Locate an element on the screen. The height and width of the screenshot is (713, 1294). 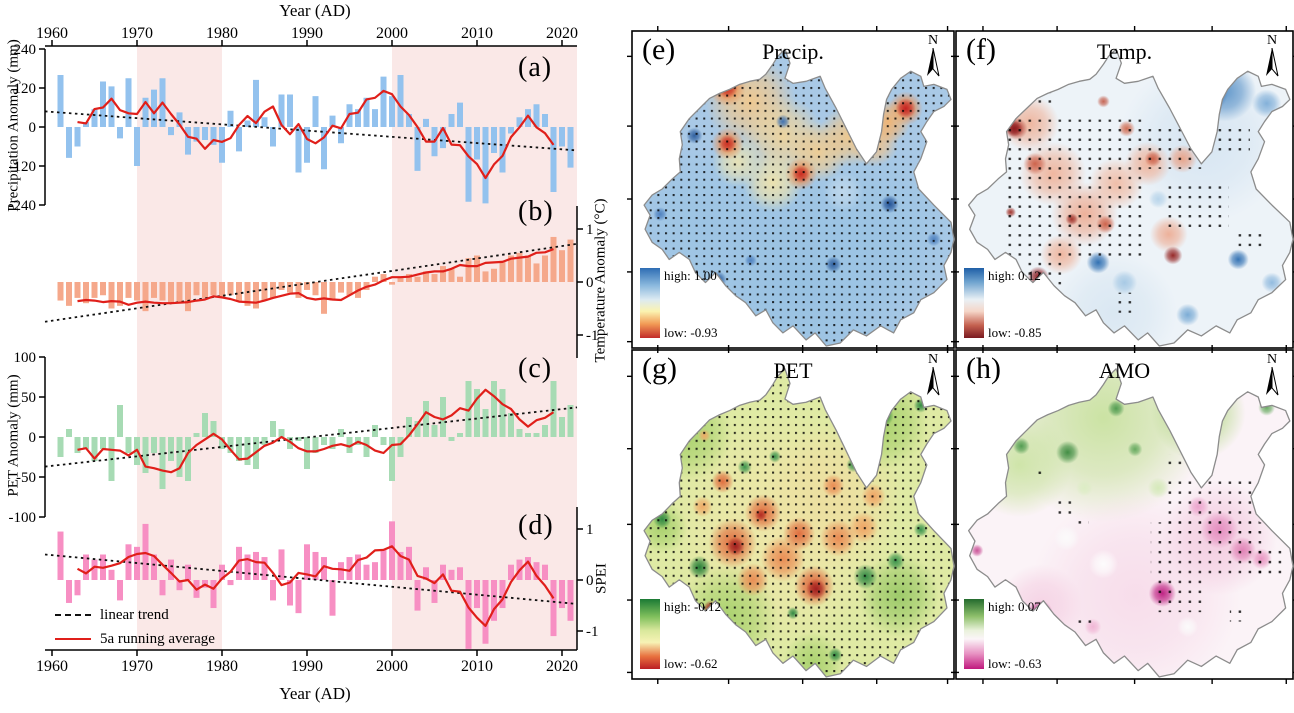
province-outline is located at coordinates (1131, 523).